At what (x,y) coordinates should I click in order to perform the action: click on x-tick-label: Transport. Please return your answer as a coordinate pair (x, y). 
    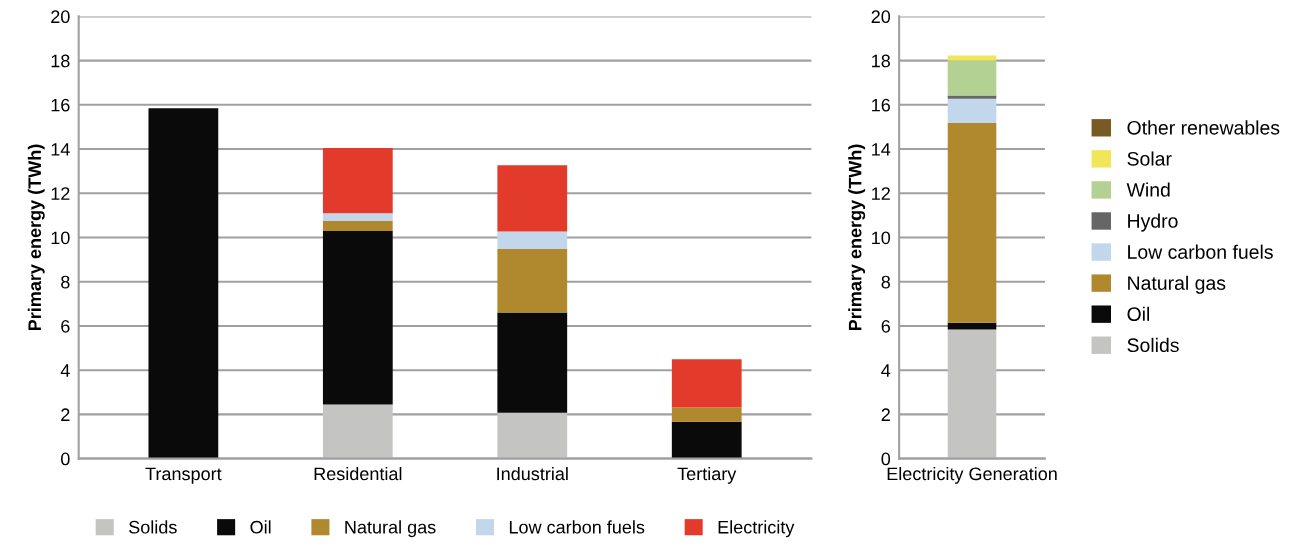
    Looking at the image, I should click on (183, 475).